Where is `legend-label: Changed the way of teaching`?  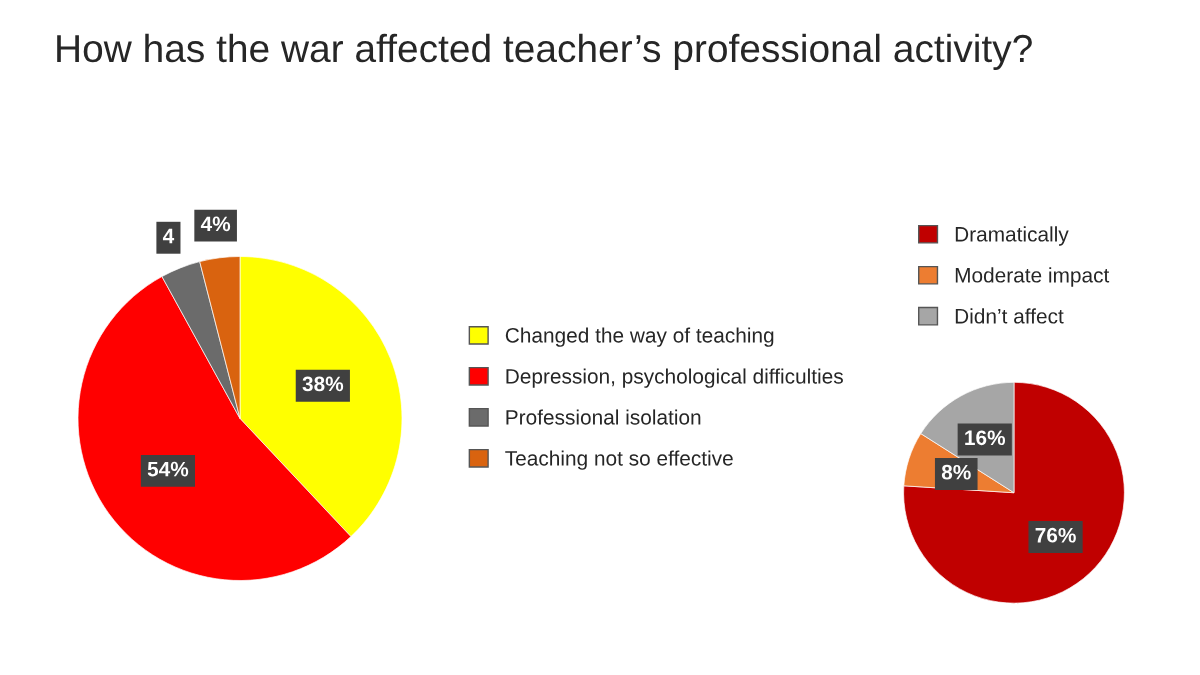 legend-label: Changed the way of teaching is located at coordinates (639, 337).